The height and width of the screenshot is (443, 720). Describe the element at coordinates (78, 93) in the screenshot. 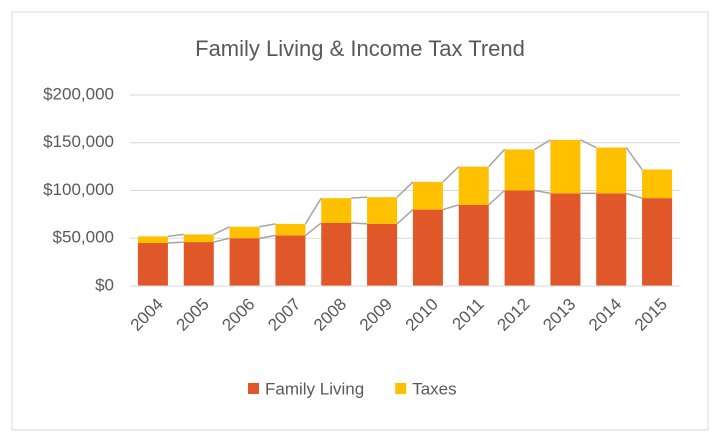

I see `y-tick-label: $200,000` at that location.